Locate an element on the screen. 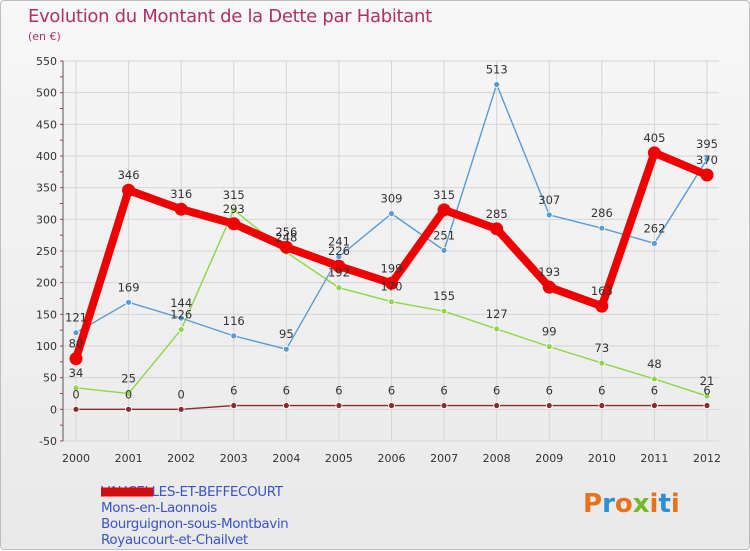 This screenshot has height=551, width=750. data-label: 193 is located at coordinates (549, 272).